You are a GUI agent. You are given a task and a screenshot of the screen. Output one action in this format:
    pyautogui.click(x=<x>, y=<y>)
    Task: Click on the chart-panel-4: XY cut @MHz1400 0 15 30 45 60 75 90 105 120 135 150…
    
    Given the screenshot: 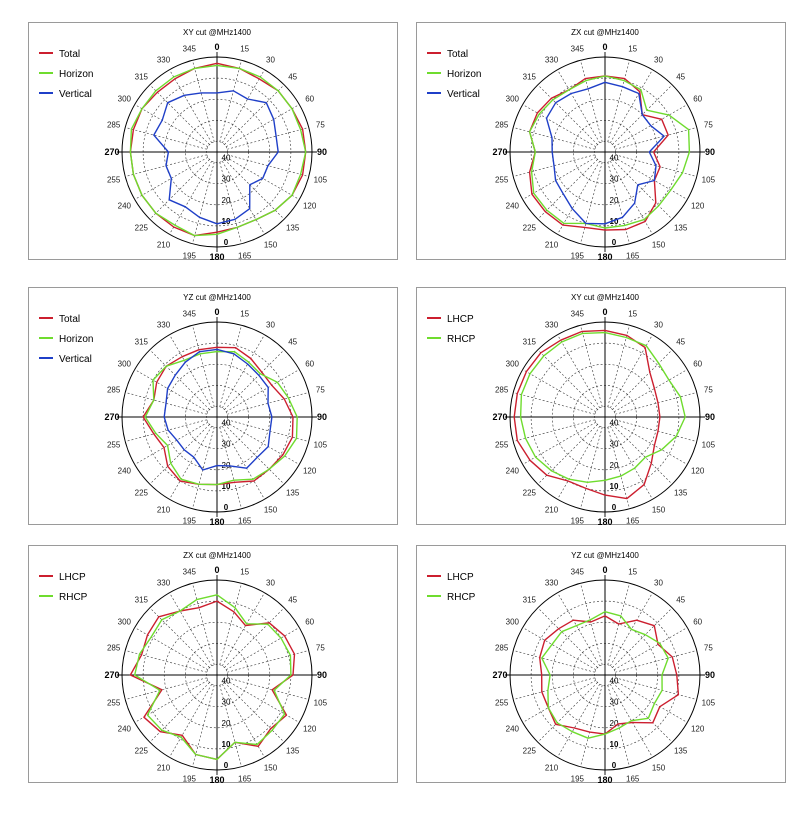 What is the action you would take?
    pyautogui.click(x=601, y=406)
    